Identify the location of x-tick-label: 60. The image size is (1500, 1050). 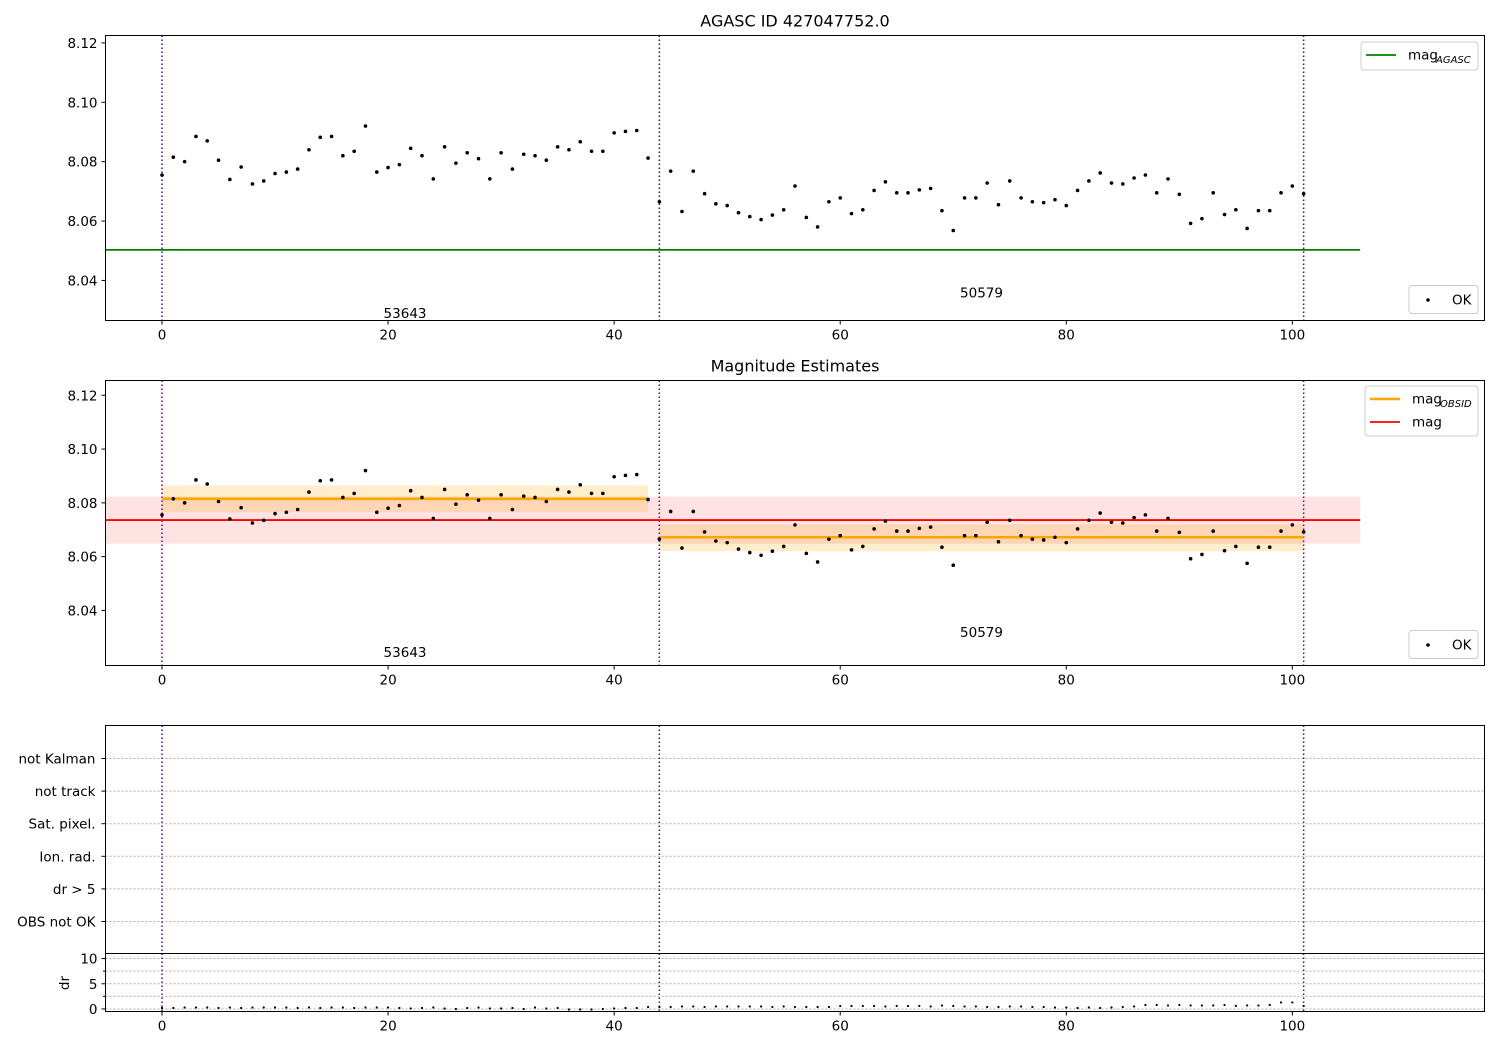
(840, 681).